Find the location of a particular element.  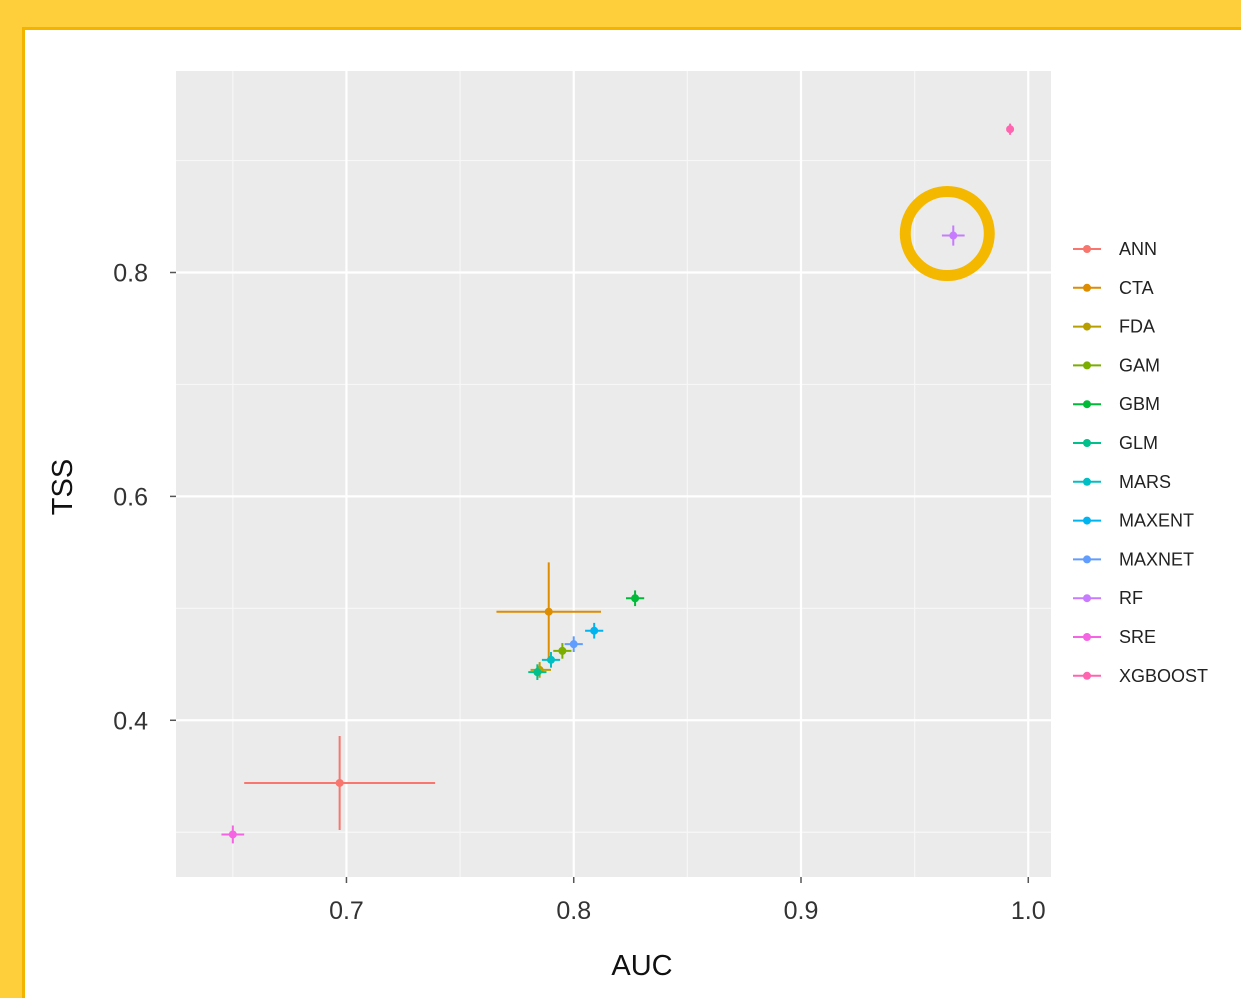

legend-item-gbm: GBM is located at coordinates (1116, 404).